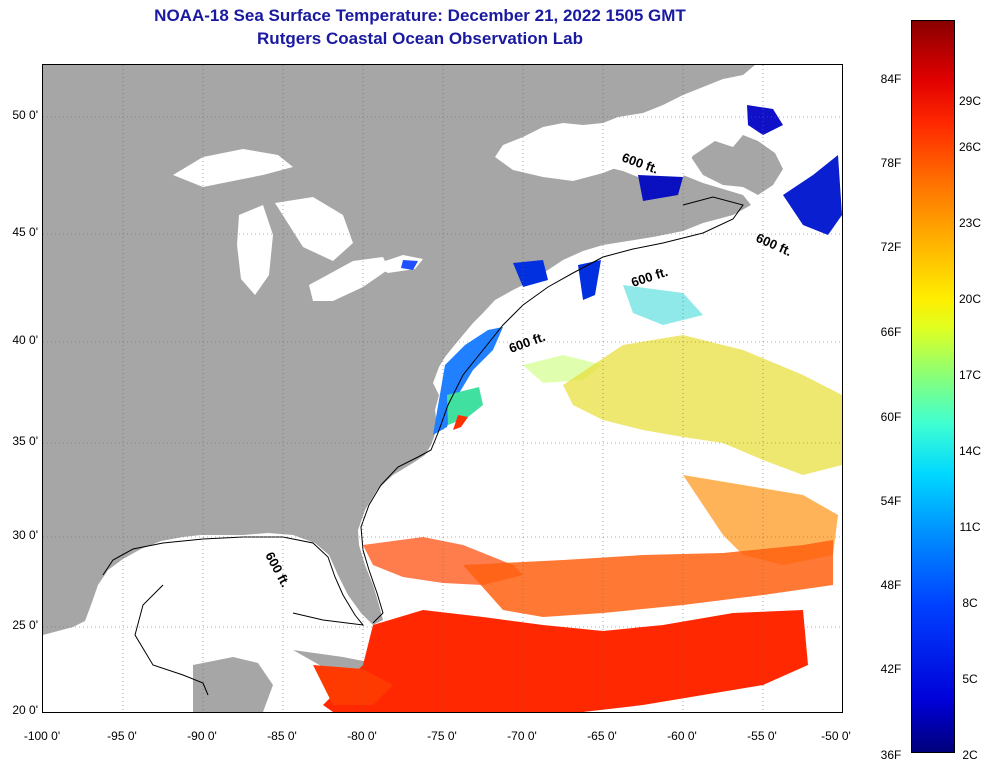 The width and height of the screenshot is (984, 770). I want to click on celsius-label: 23C, so click(969, 223).